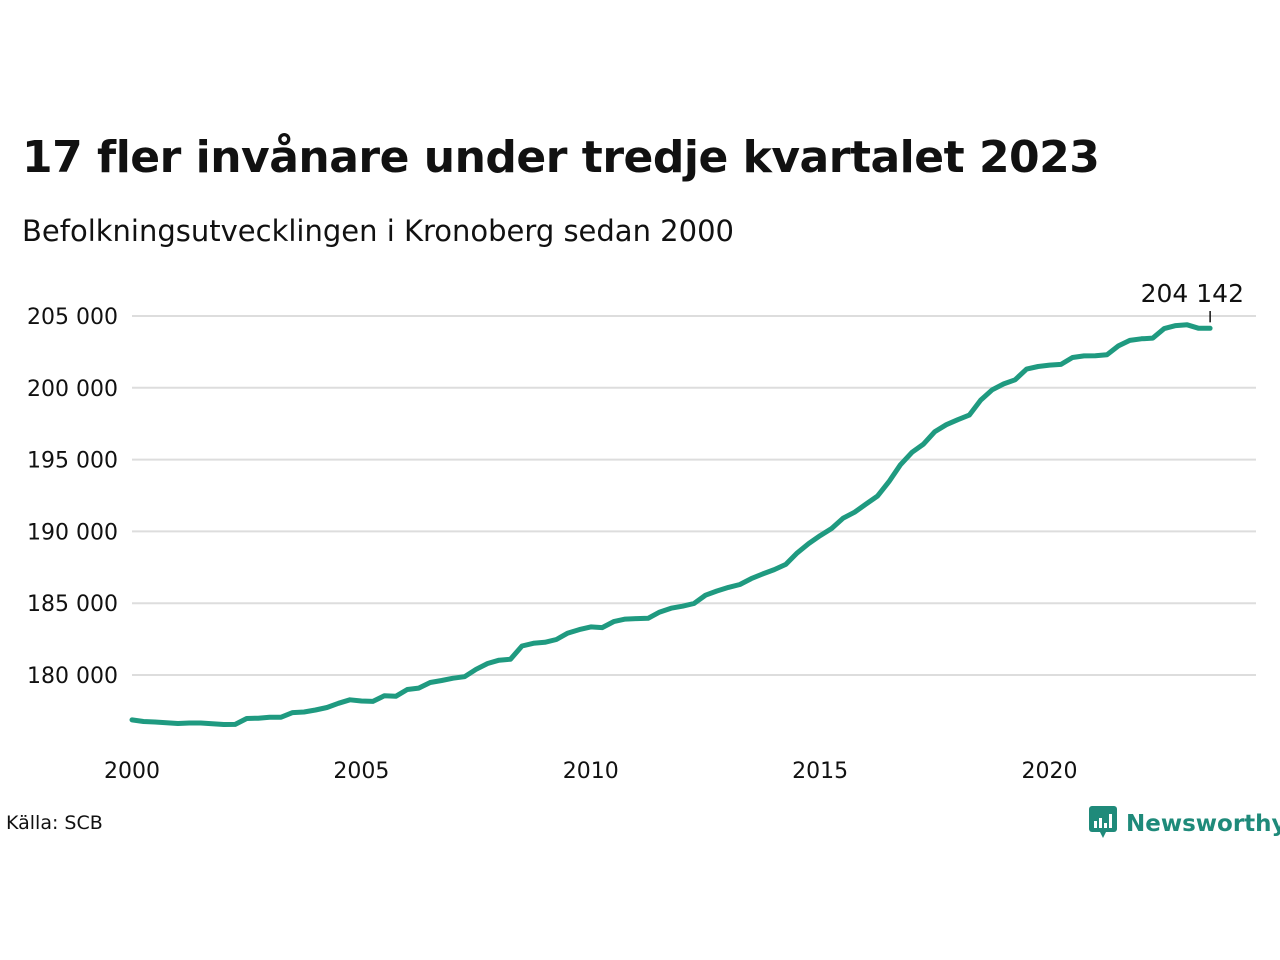  I want to click on brand-logo: Newsworthy, so click(1184, 824).